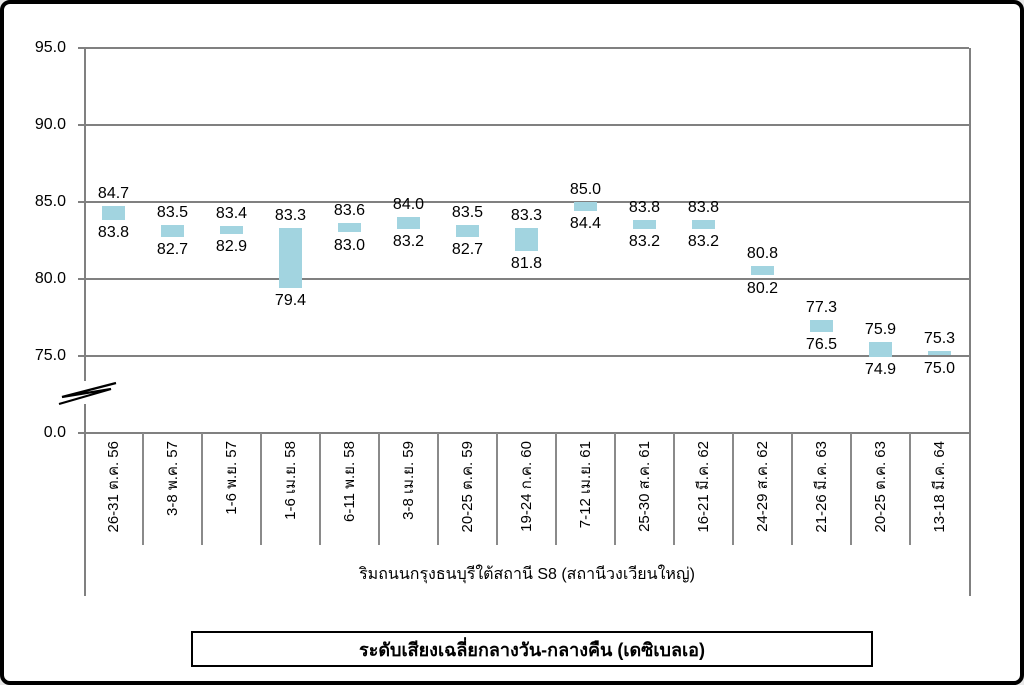  What do you see at coordinates (762, 486) in the screenshot?
I see `x-category-label: 24-29 ส.ค. 62` at bounding box center [762, 486].